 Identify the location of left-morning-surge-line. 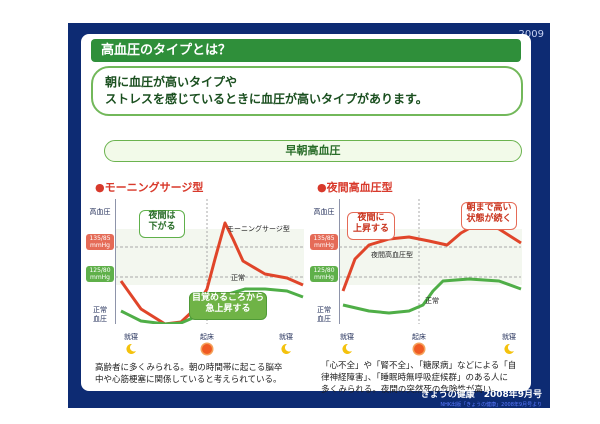
(211, 272).